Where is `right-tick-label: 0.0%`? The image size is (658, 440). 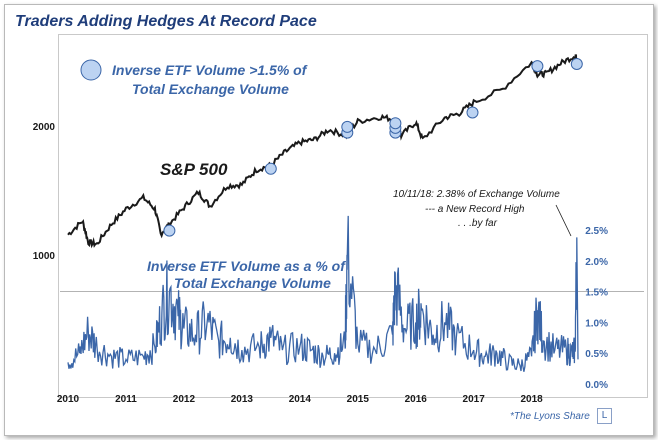 right-tick-label: 0.0% is located at coordinates (596, 385).